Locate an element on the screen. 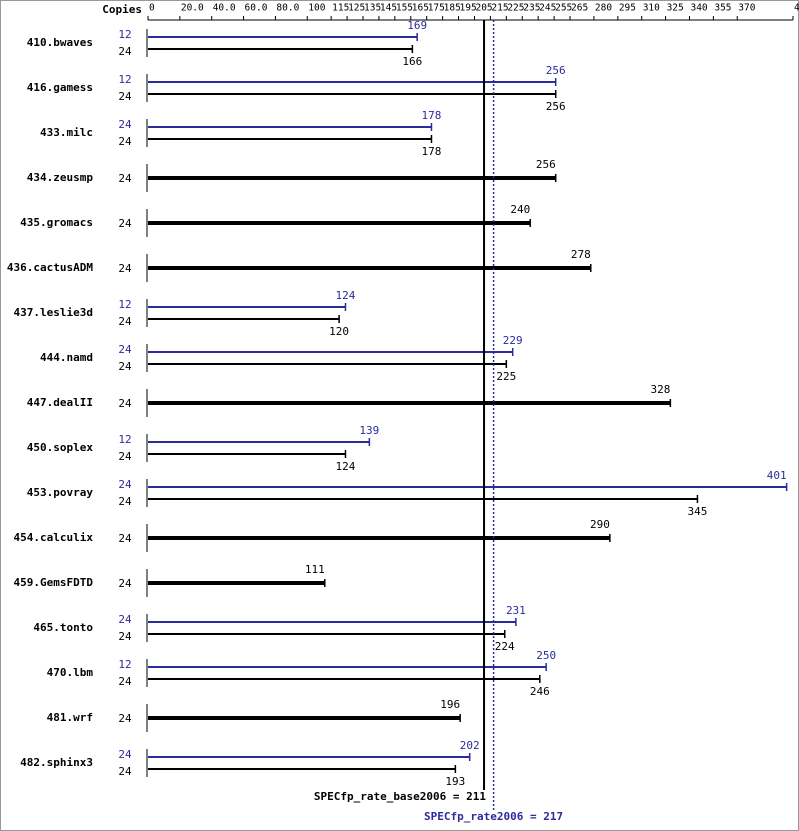  x-tick-label: 235 is located at coordinates (531, 8).